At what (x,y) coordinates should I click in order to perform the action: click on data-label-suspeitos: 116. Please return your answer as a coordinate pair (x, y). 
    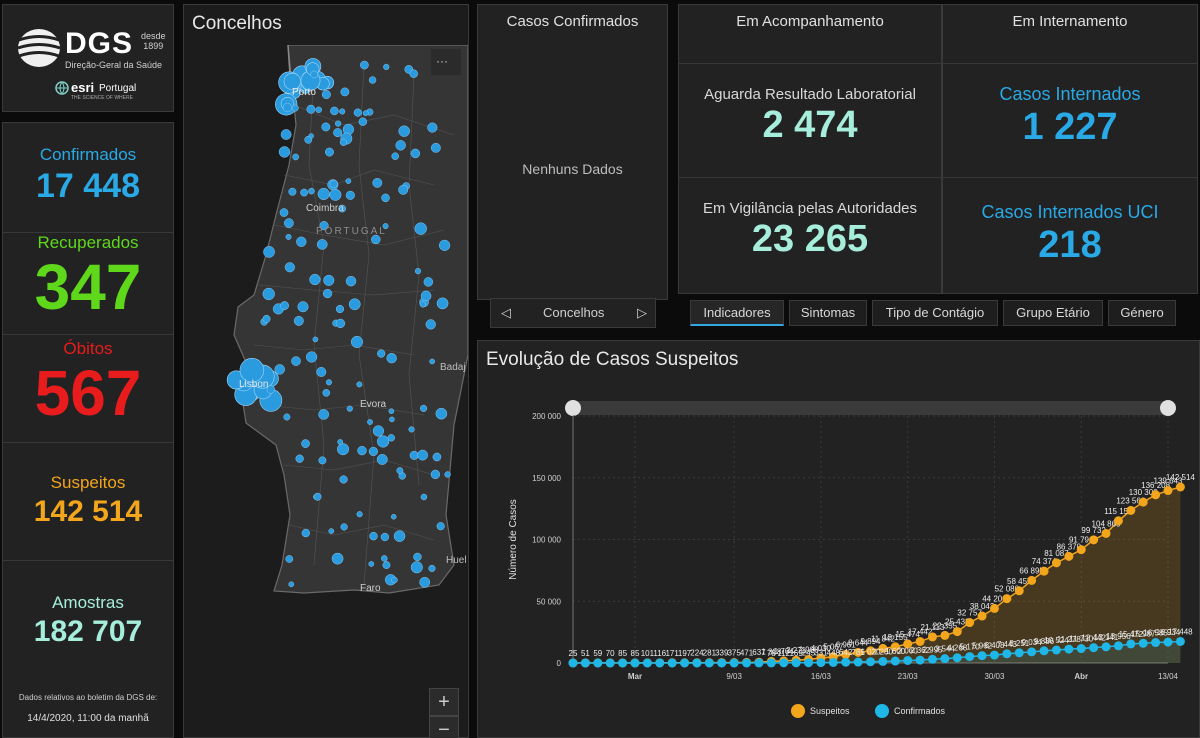
    Looking at the image, I should click on (659, 653).